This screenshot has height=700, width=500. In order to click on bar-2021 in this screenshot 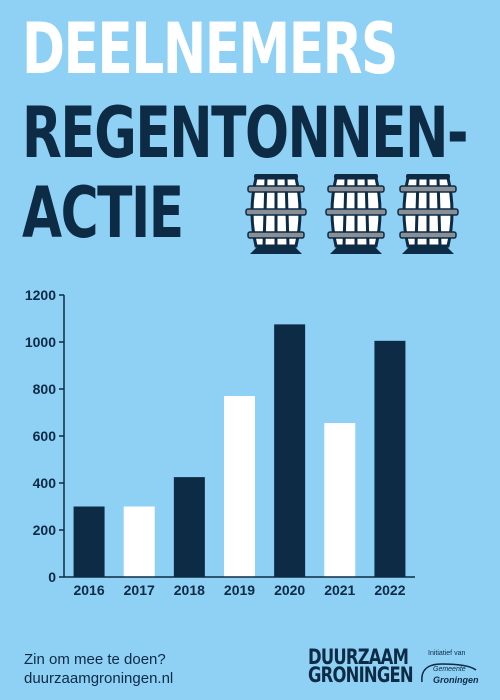, I will do `click(340, 500)`.